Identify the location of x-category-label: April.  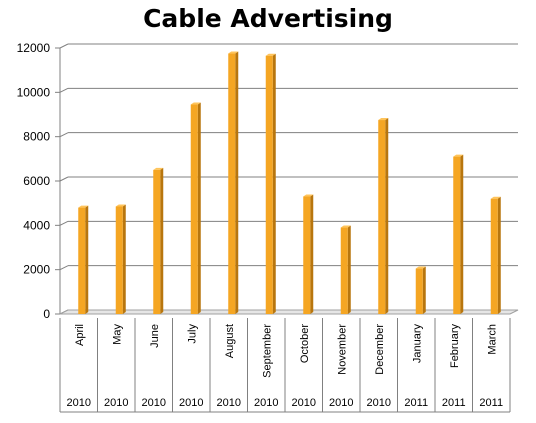
(80, 335).